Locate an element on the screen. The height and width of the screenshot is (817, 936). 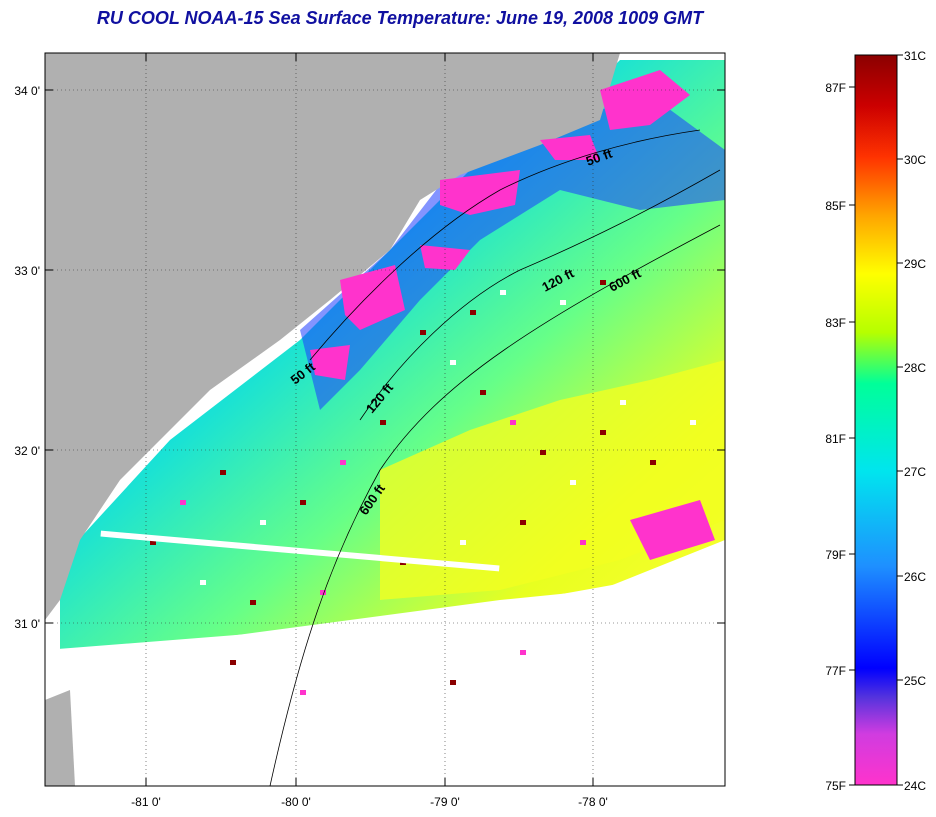
colorbar-c-label: 24C is located at coordinates (915, 786).